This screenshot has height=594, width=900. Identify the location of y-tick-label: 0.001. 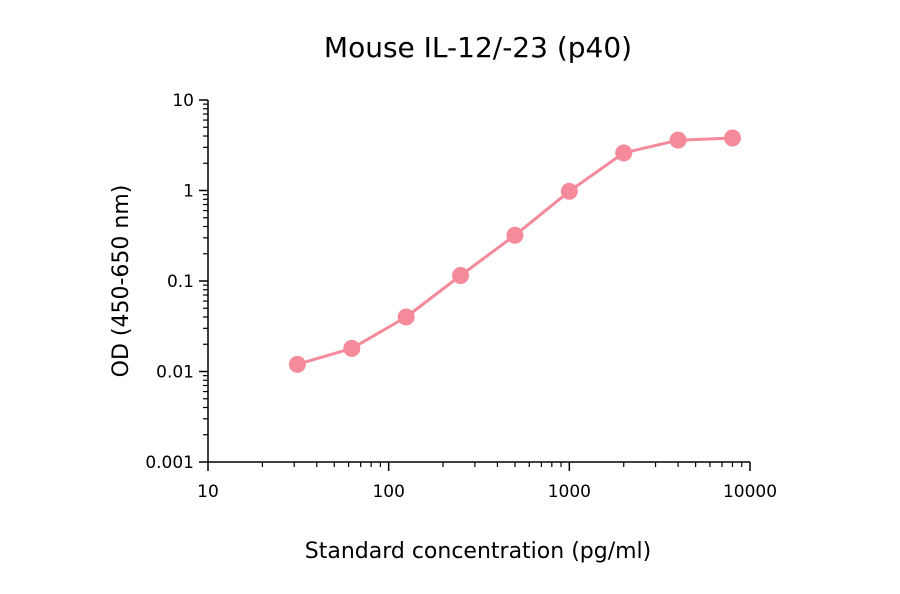
(169, 463).